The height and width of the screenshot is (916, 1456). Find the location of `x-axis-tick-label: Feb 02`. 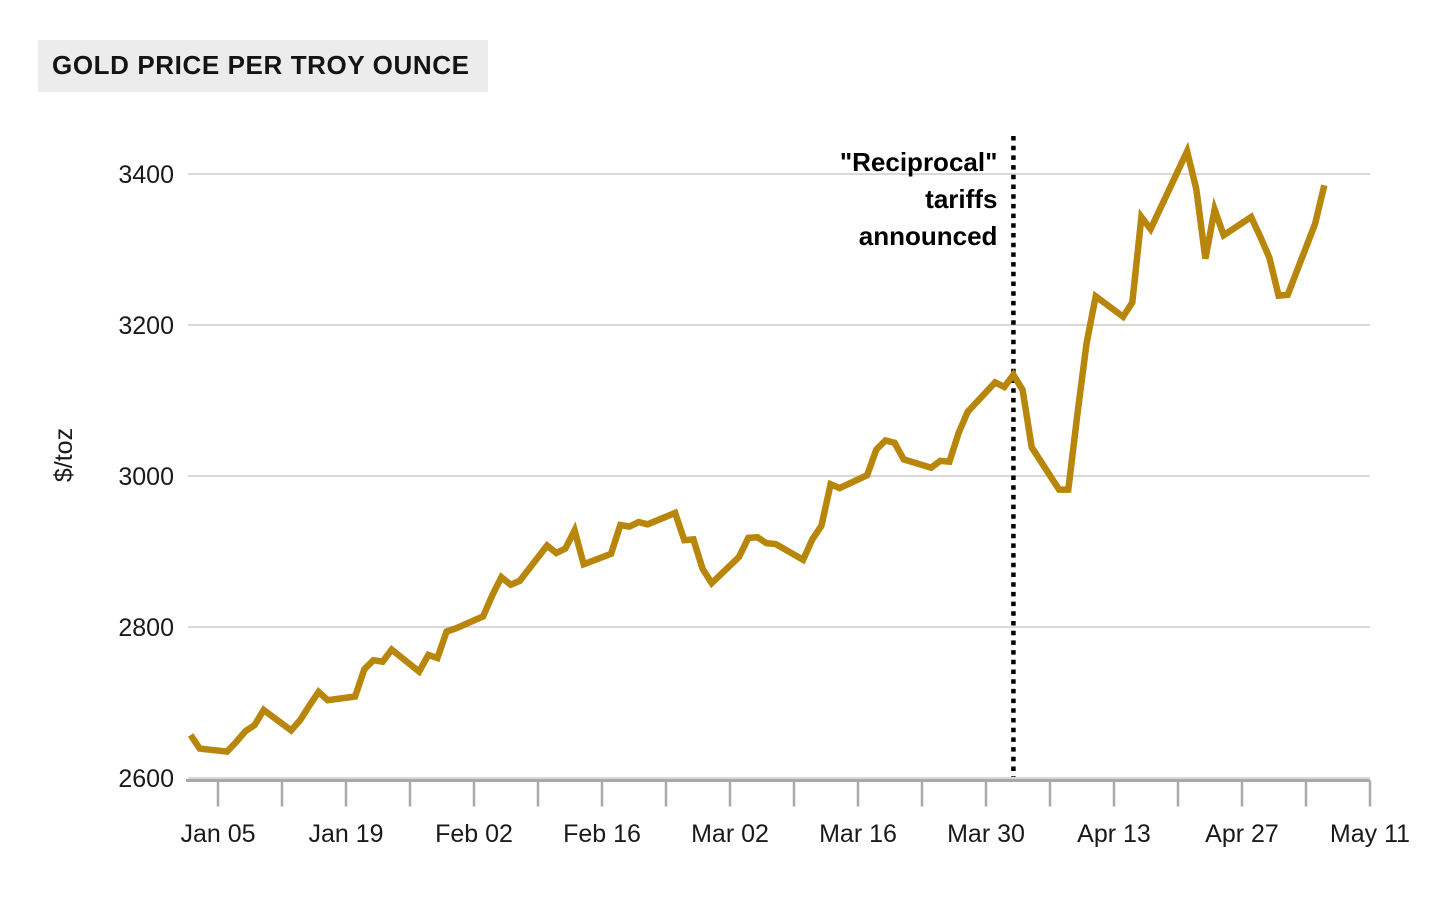

x-axis-tick-label: Feb 02 is located at coordinates (474, 834).